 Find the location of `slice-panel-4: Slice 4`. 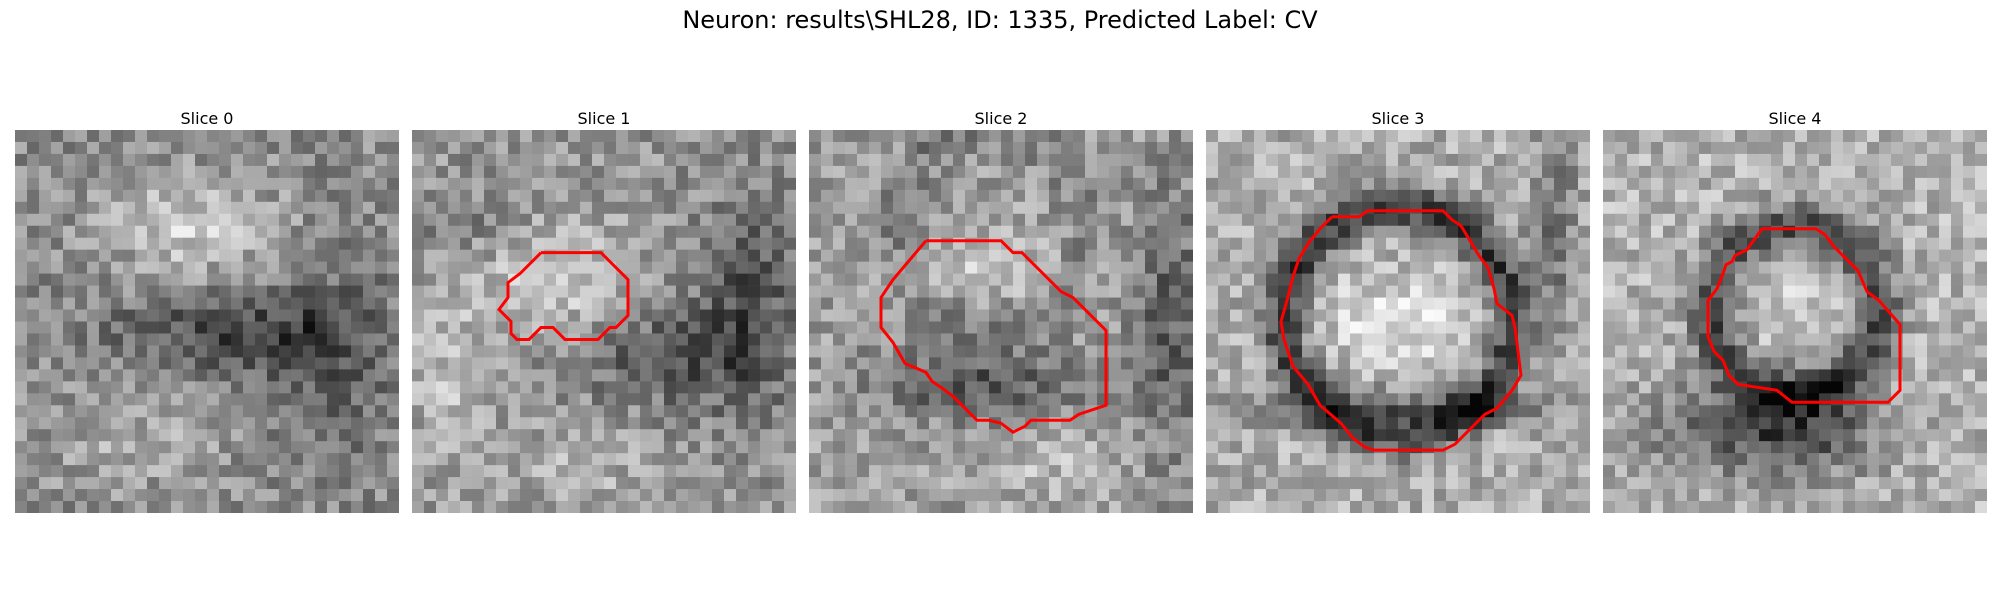

slice-panel-4: Slice 4 is located at coordinates (1795, 310).